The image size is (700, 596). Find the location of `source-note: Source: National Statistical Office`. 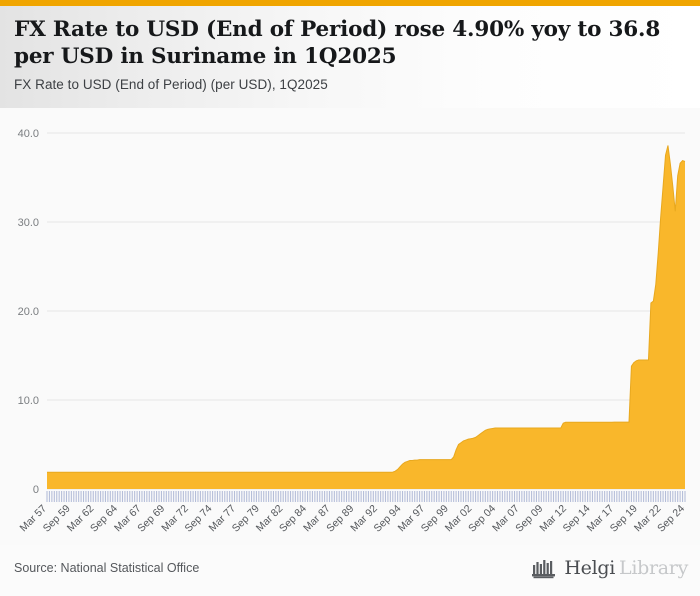

source-note: Source: National Statistical Office is located at coordinates (107, 568).